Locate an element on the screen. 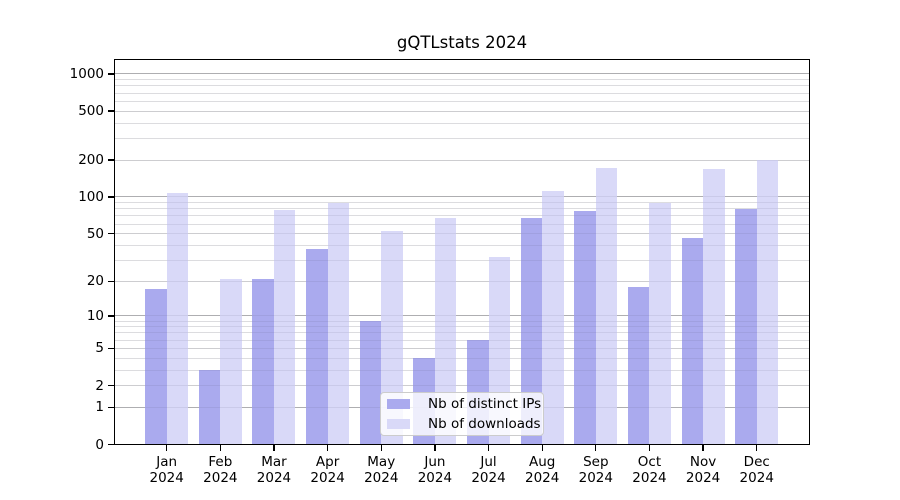 This screenshot has width=900, height=500. x-tick-label: Sep 2024 is located at coordinates (596, 470).